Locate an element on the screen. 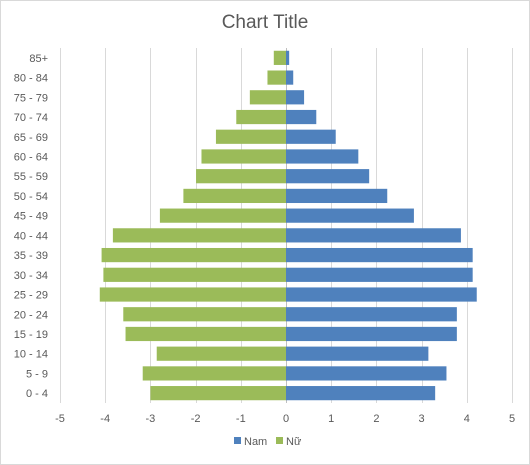  x-tick-label: -4 is located at coordinates (105, 419).